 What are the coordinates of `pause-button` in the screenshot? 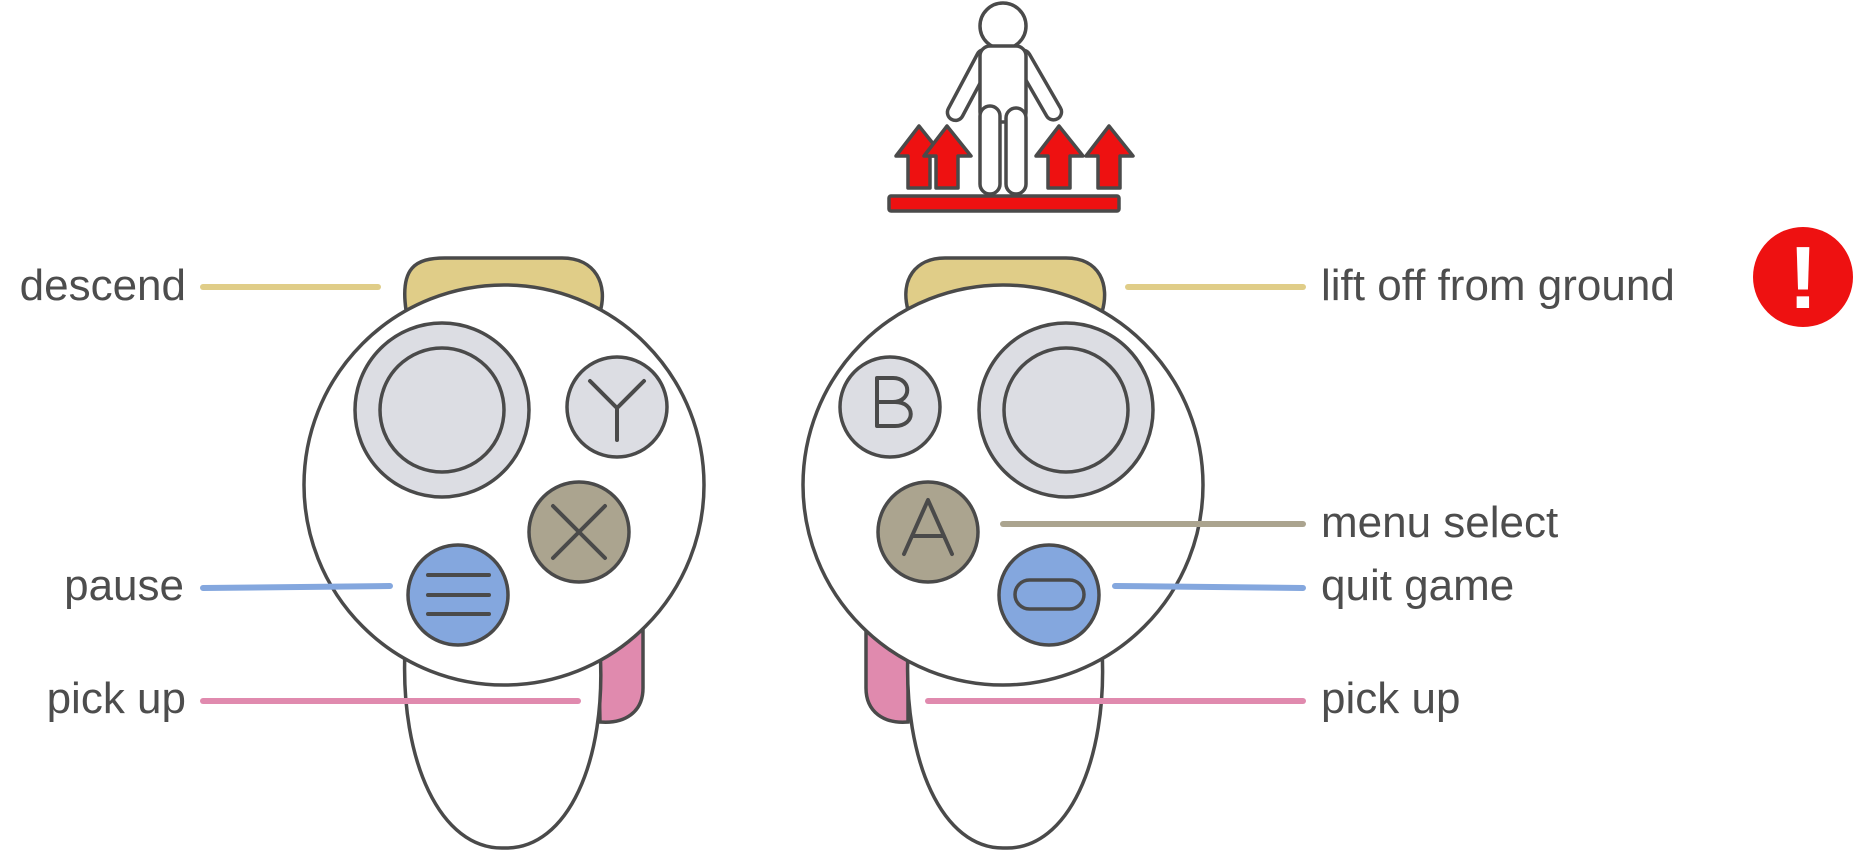 It's located at (458, 595).